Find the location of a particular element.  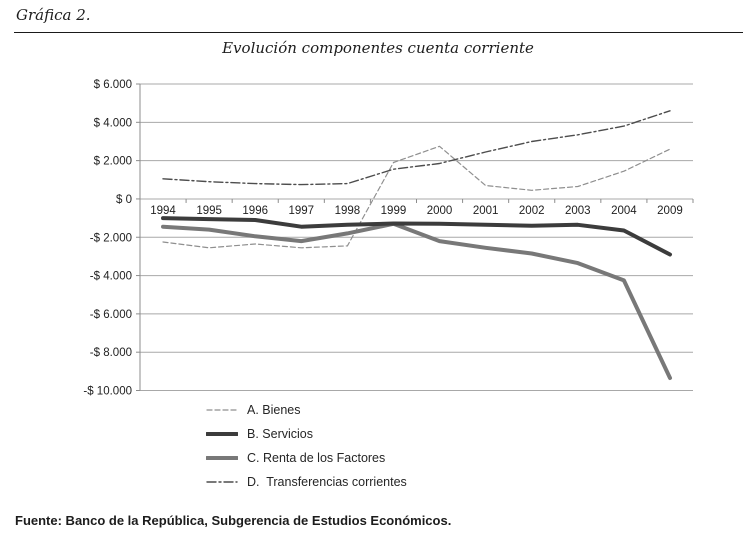

legend-item: C. Renta de los Factores is located at coordinates (306, 458).